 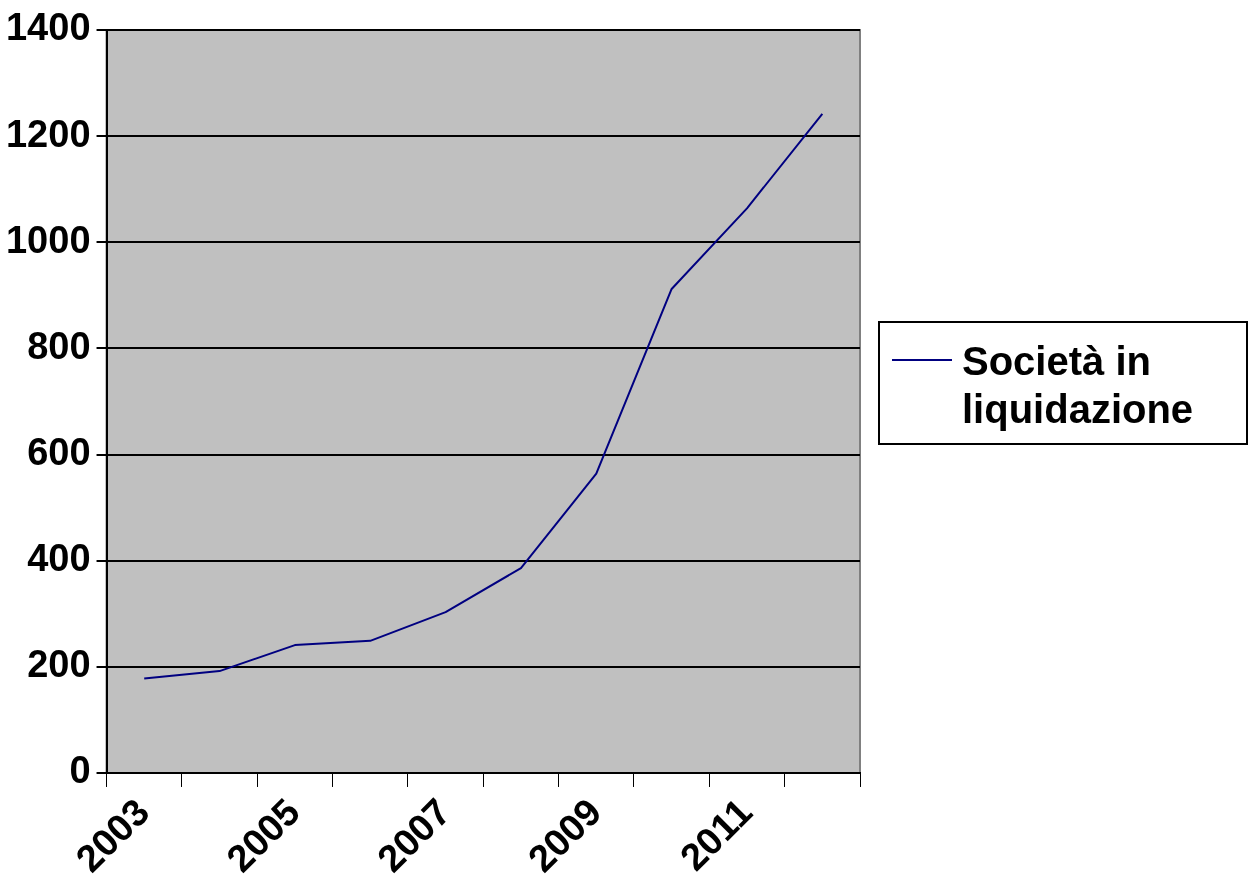 I want to click on y-tick-label: 1200, so click(x=48, y=133).